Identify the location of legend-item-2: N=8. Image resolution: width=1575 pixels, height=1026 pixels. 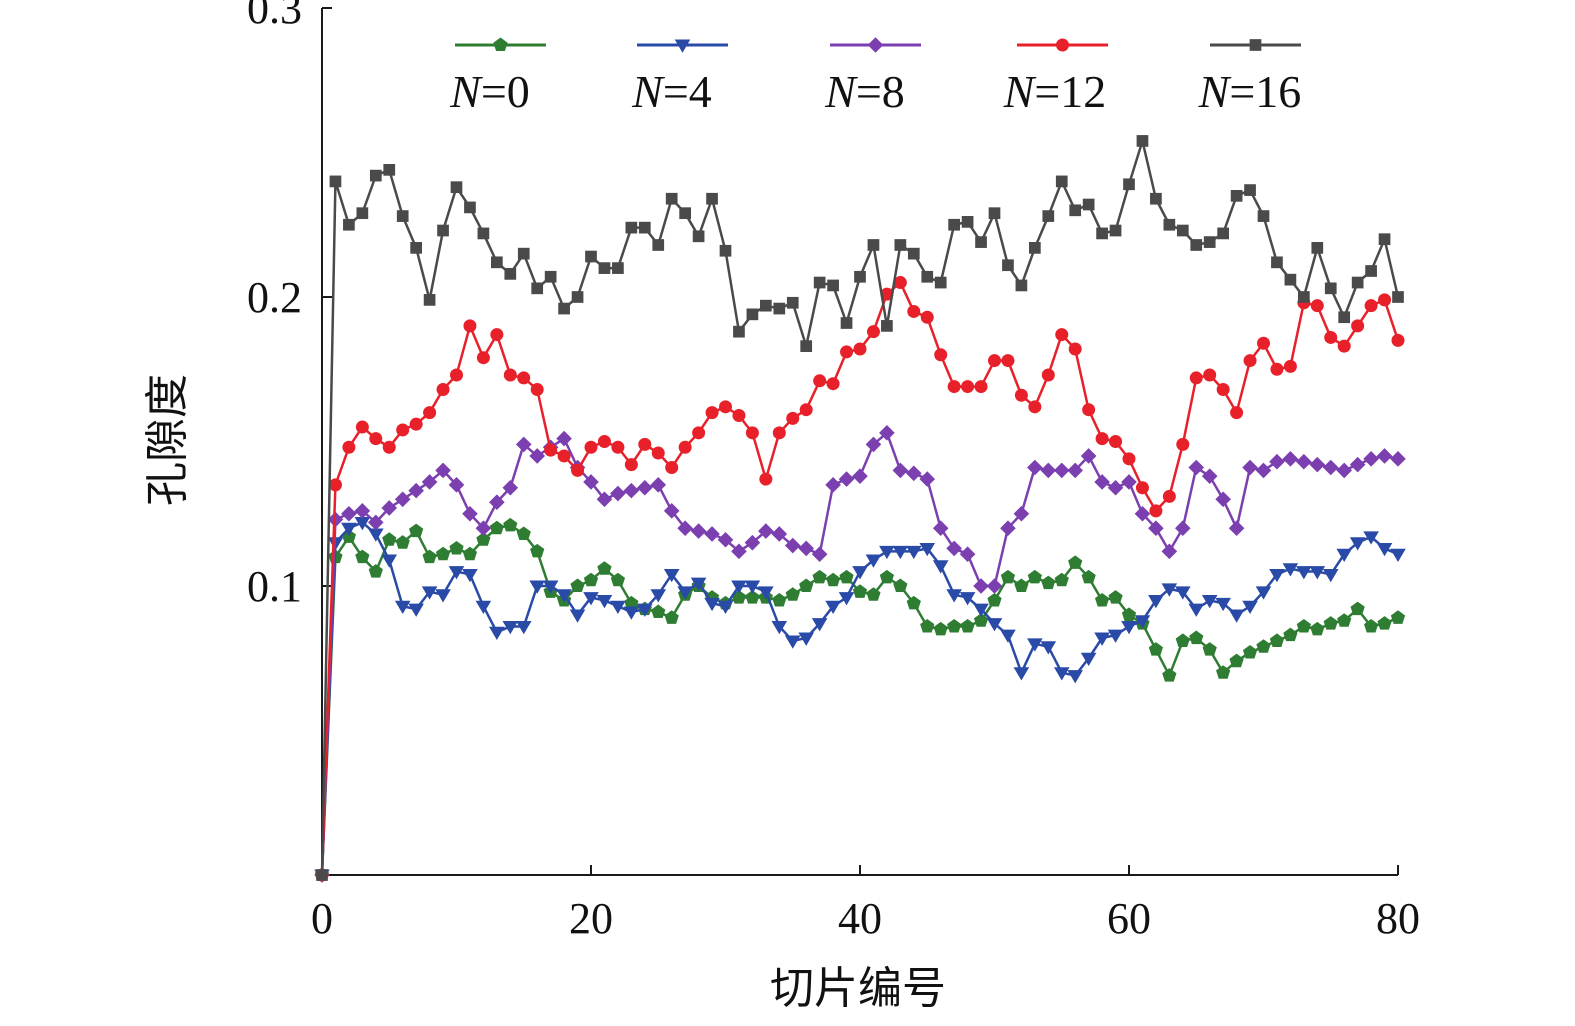
(872, 77).